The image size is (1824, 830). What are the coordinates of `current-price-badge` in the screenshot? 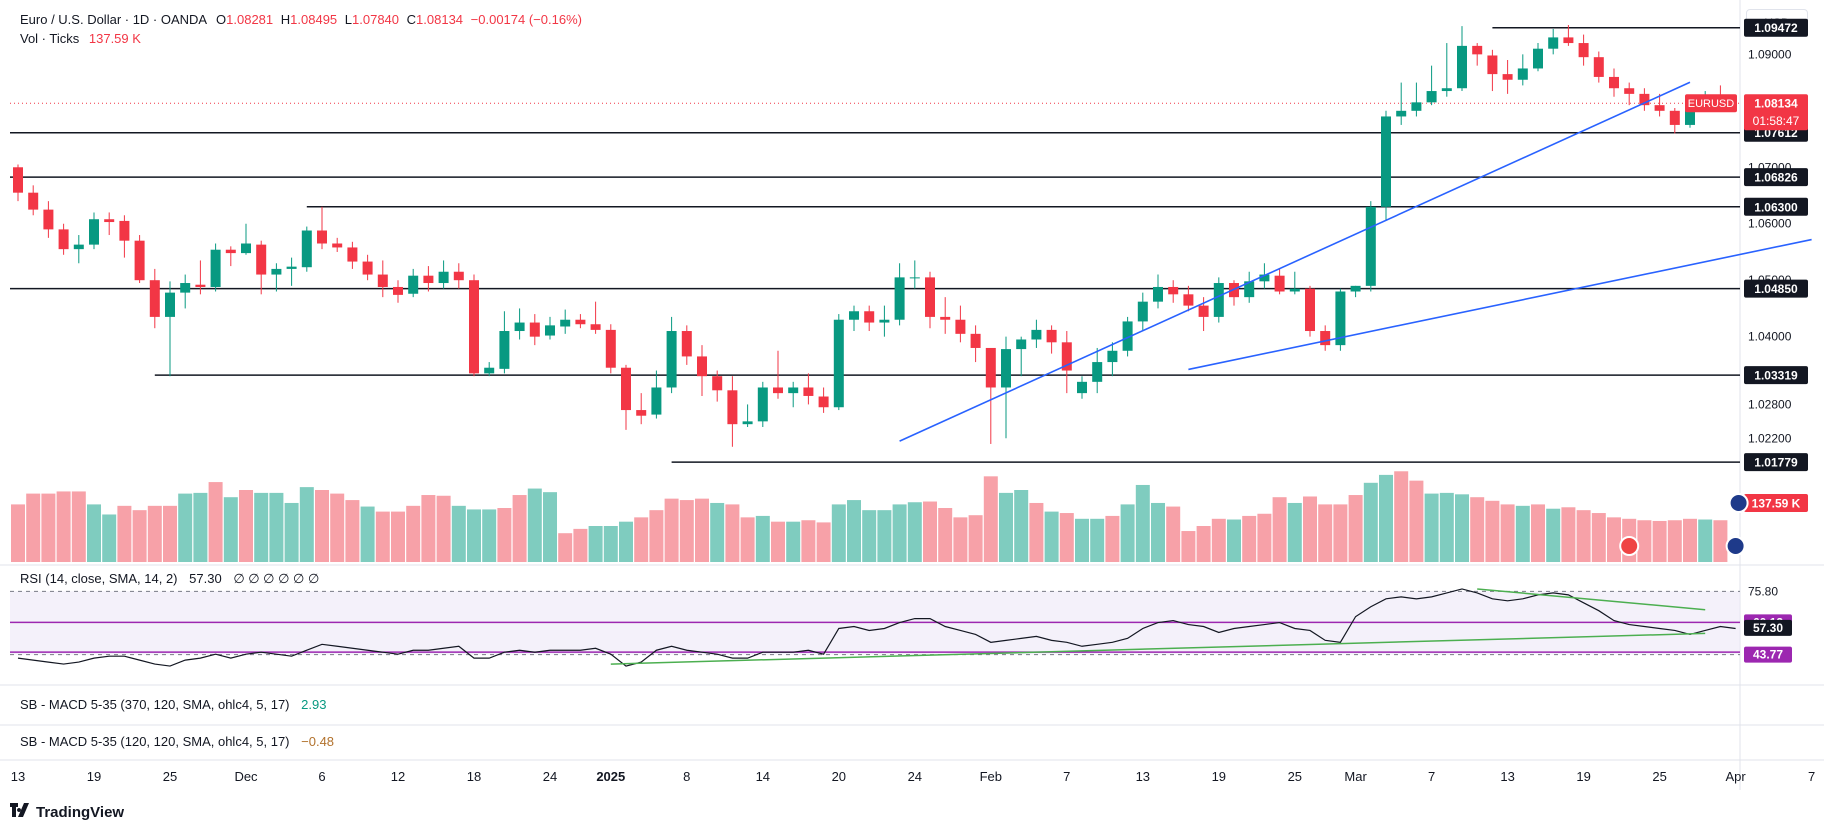 It's located at (1776, 112).